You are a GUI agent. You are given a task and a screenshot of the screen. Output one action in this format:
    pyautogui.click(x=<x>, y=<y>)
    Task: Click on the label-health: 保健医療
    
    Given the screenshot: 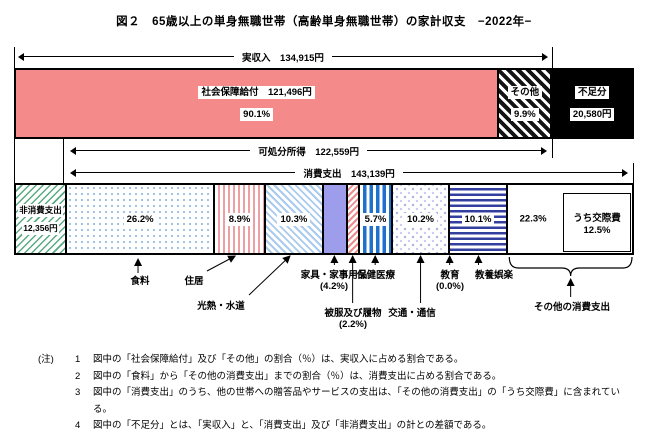 What is the action you would take?
    pyautogui.click(x=376, y=275)
    